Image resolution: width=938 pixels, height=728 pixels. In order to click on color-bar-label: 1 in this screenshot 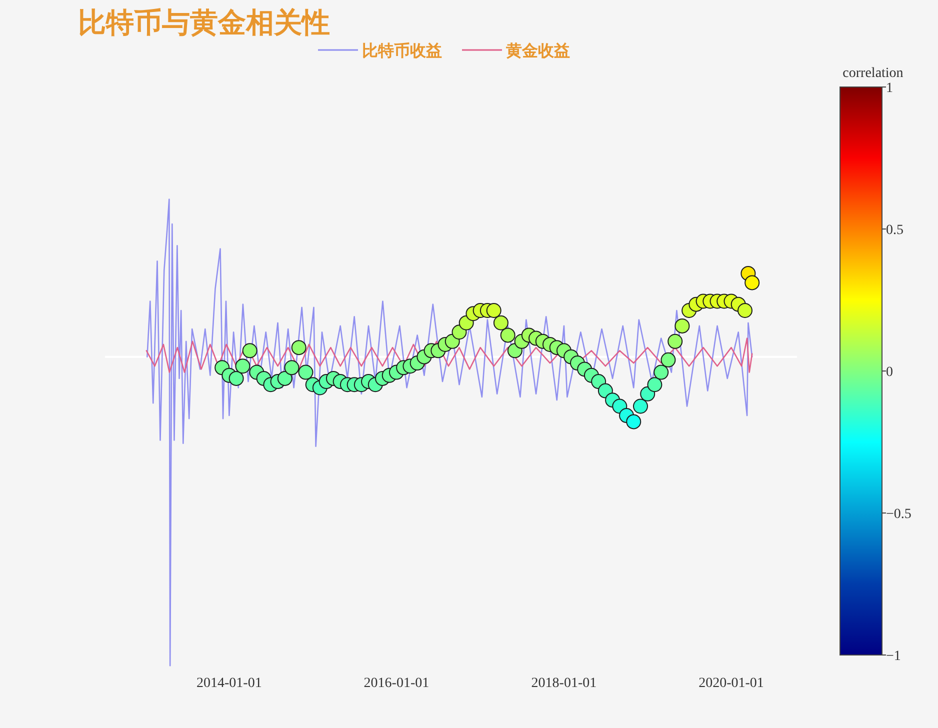, I will do `click(889, 88)`.